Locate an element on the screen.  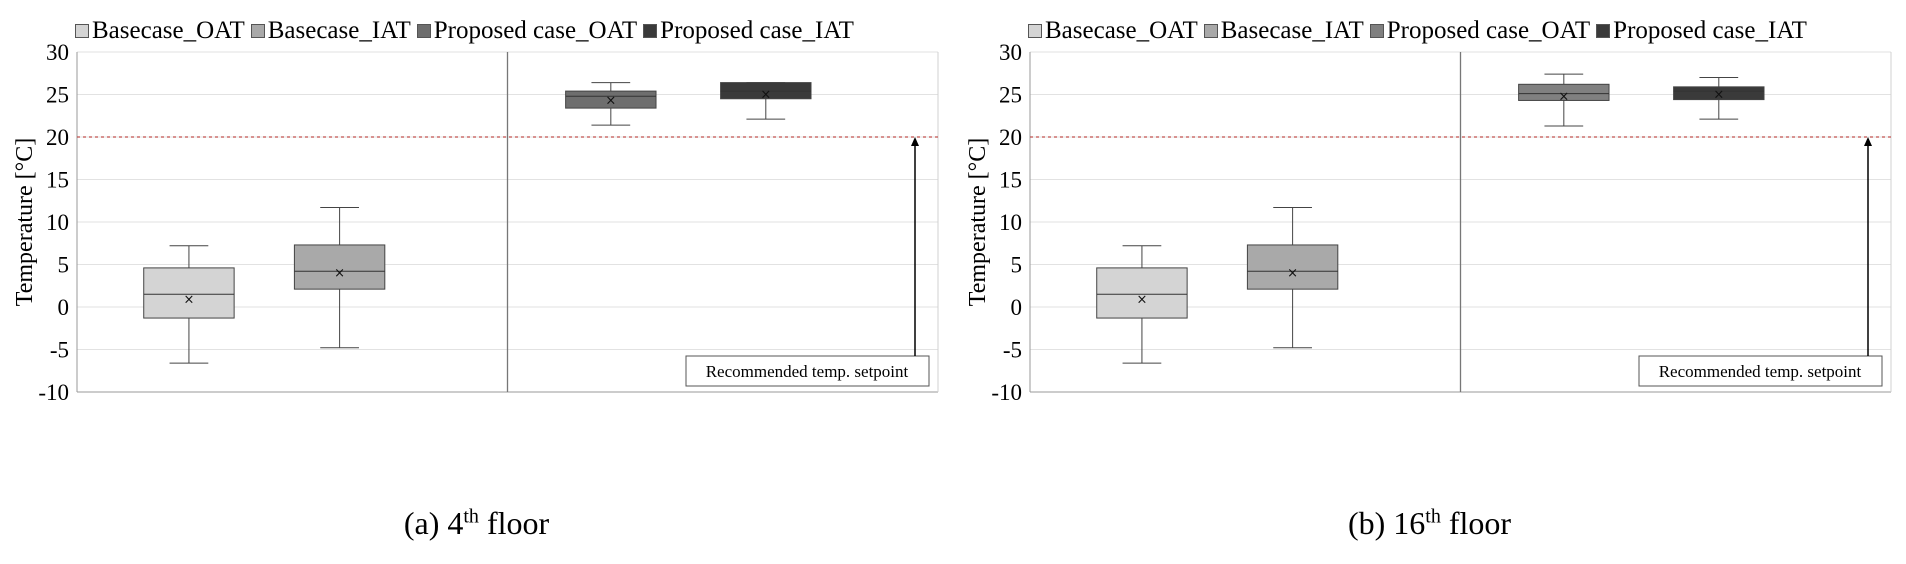
caption-prefix: (b) 16 is located at coordinates (1386, 523).